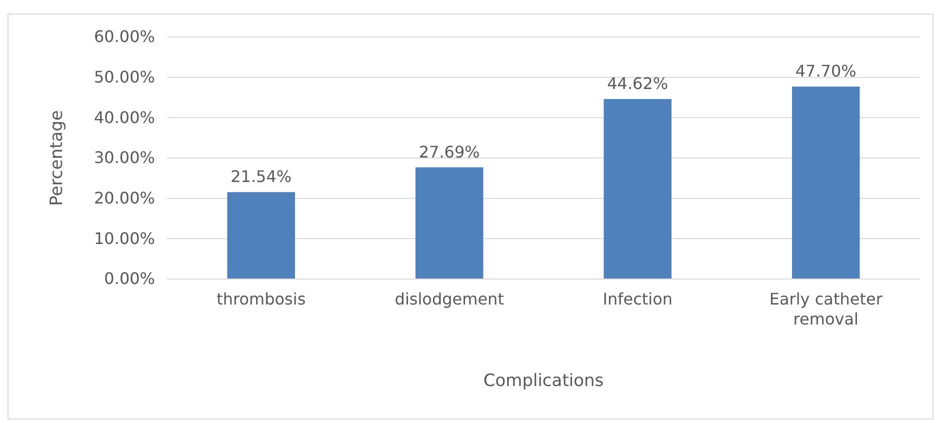  What do you see at coordinates (57, 158) in the screenshot?
I see `y-axis-title: Percentage` at bounding box center [57, 158].